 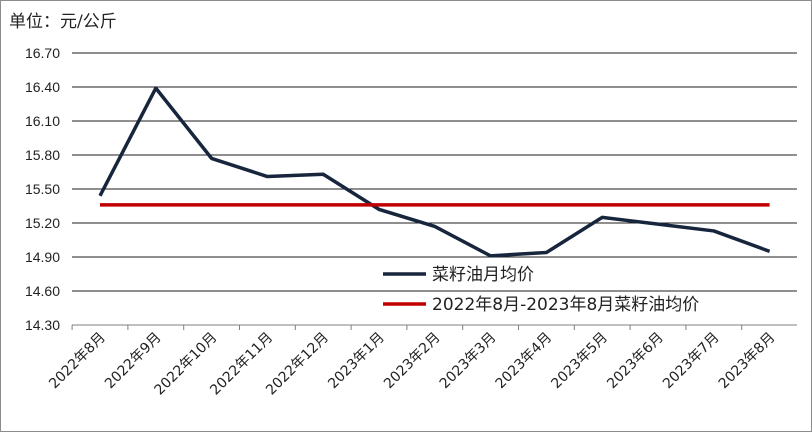 What do you see at coordinates (579, 361) in the screenshot?
I see `x-tick-label: 2023年5月` at bounding box center [579, 361].